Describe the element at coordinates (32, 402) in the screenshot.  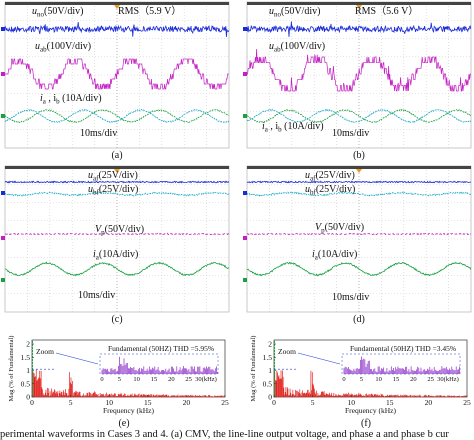
I see `x-tick-label: 0` at that location.